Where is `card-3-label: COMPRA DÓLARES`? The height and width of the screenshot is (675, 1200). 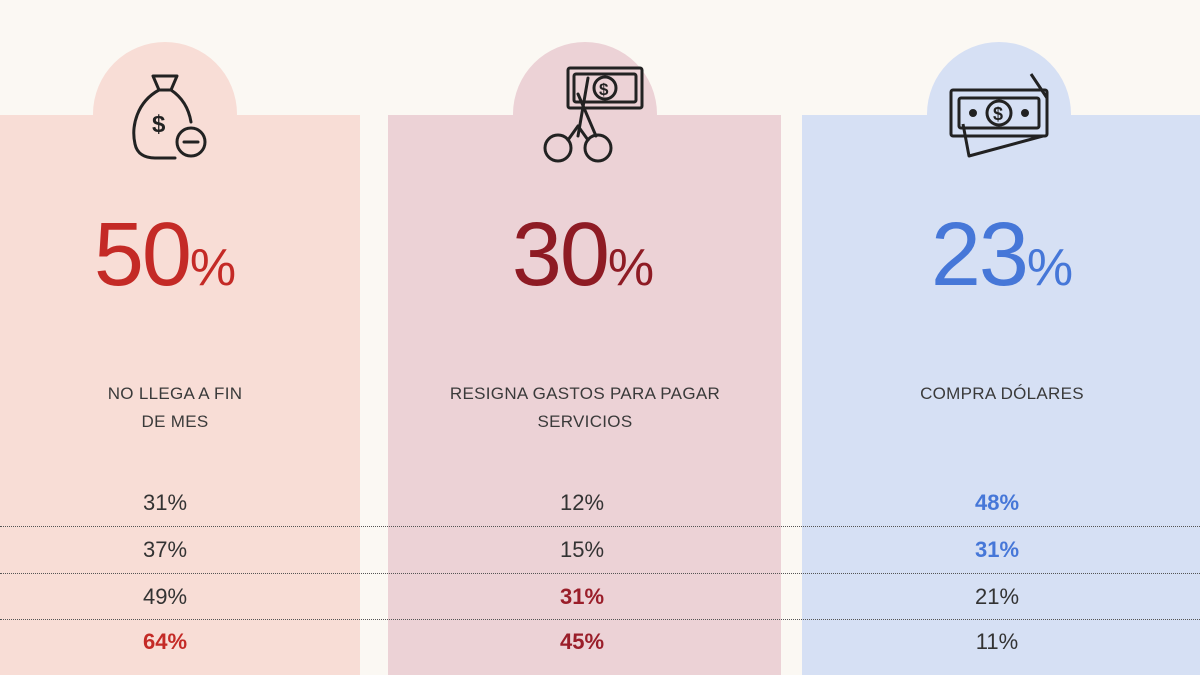 card-3-label: COMPRA DÓLARES is located at coordinates (1002, 393).